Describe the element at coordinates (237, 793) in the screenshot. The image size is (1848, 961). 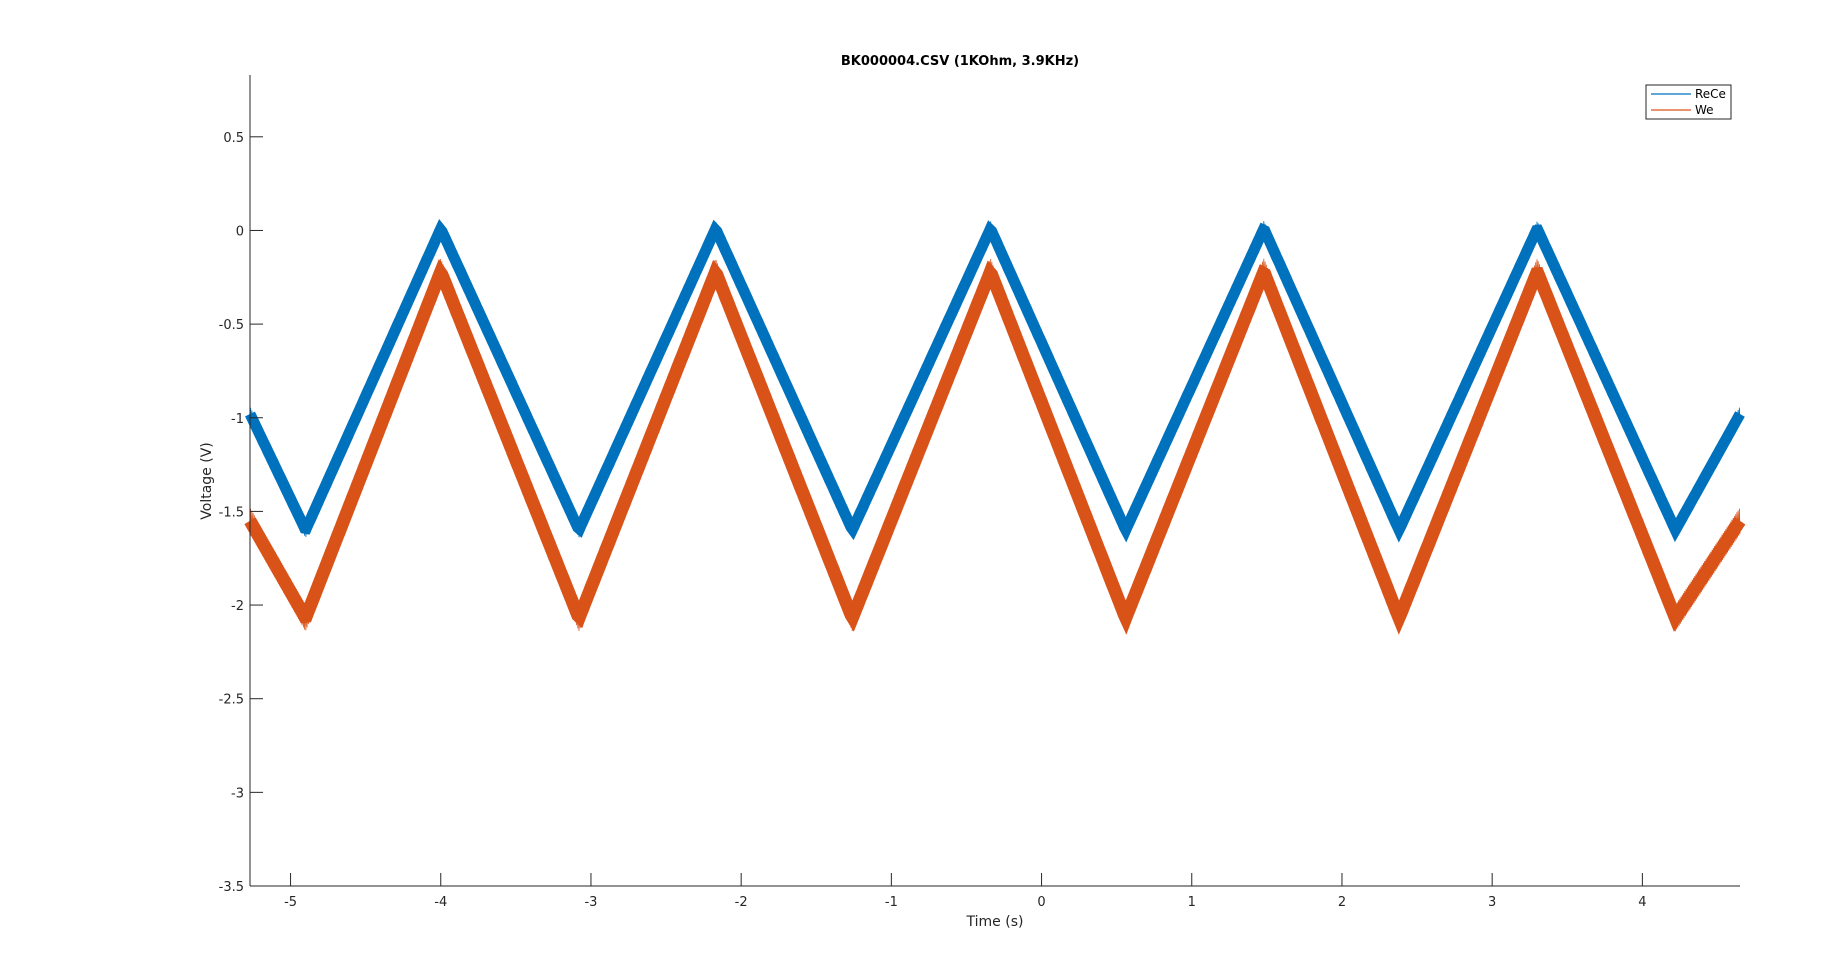
I see `y-tick-label: -3` at that location.